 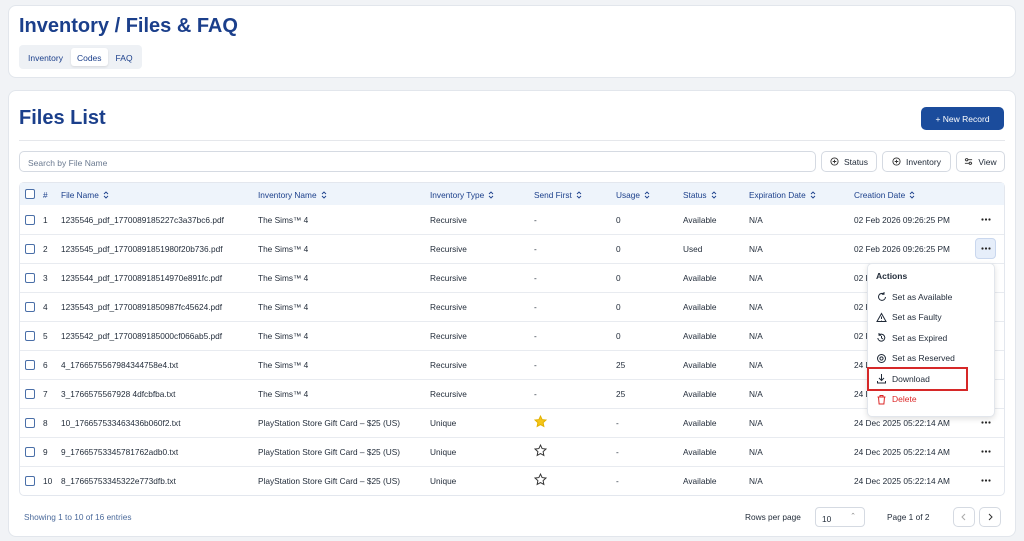 What do you see at coordinates (512, 194) in the screenshot?
I see `table-header` at bounding box center [512, 194].